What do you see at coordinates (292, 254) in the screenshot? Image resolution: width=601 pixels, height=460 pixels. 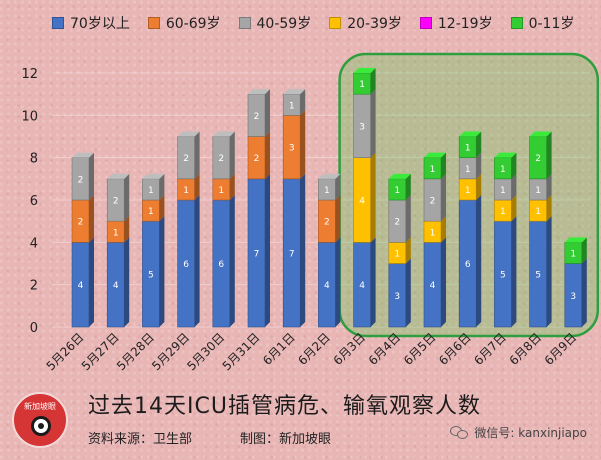 I see `data-label: 7` at bounding box center [292, 254].